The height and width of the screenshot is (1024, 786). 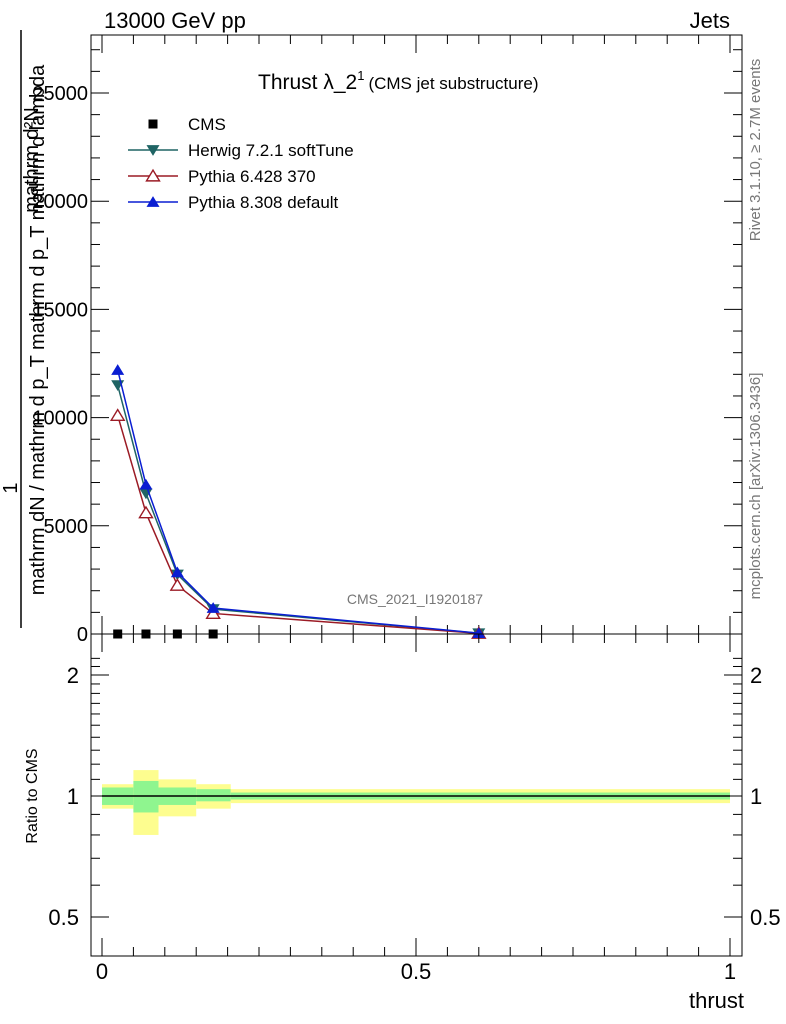 I want to click on ratio-y-tick-labels: 0.5 1 2, so click(x=63, y=796).